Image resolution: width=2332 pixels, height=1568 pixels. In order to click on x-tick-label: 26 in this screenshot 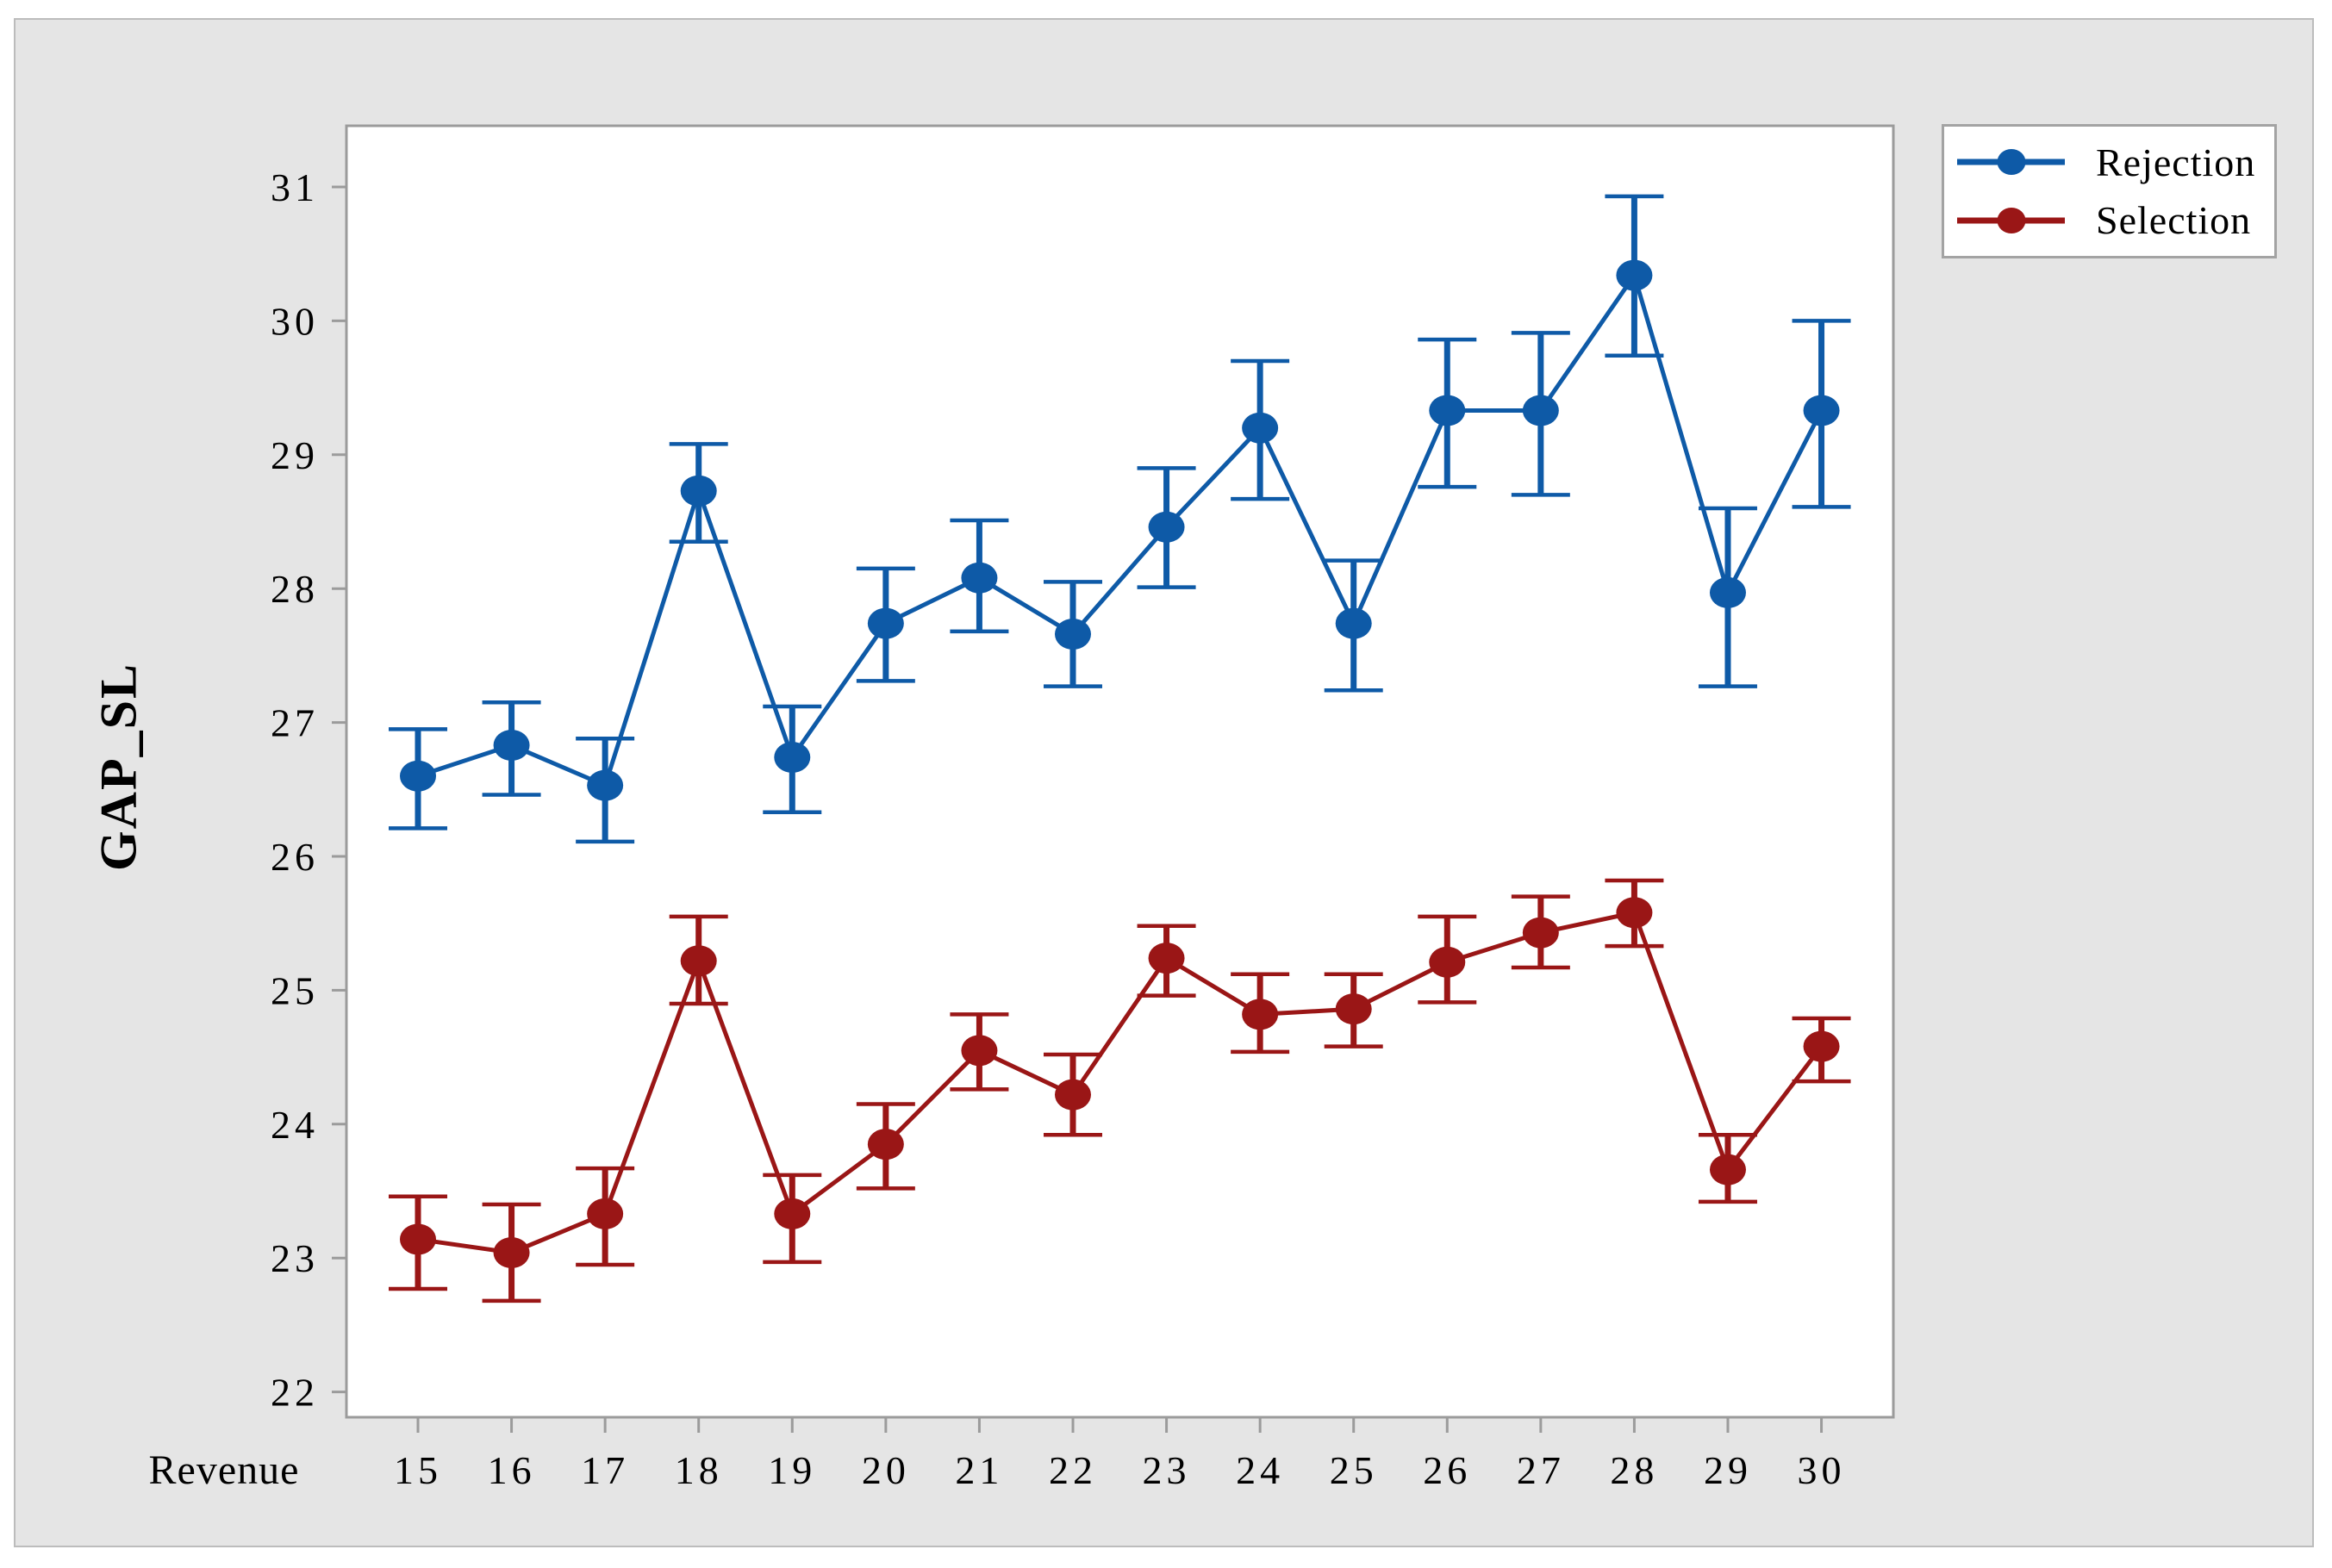, I will do `click(1447, 1470)`.